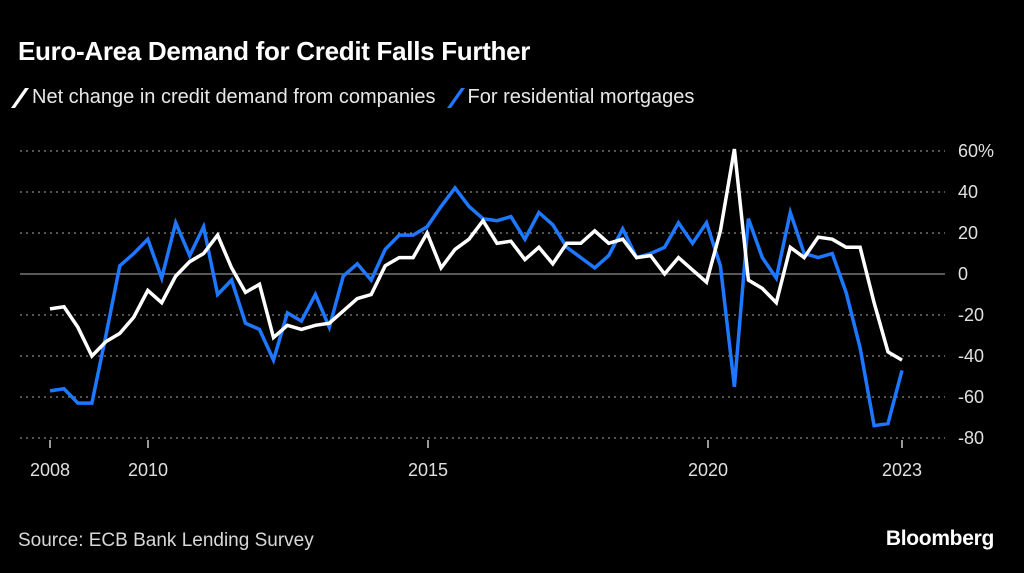 The image size is (1024, 573). What do you see at coordinates (581, 97) in the screenshot?
I see `legend-label-mortgages: For residential mortgages` at bounding box center [581, 97].